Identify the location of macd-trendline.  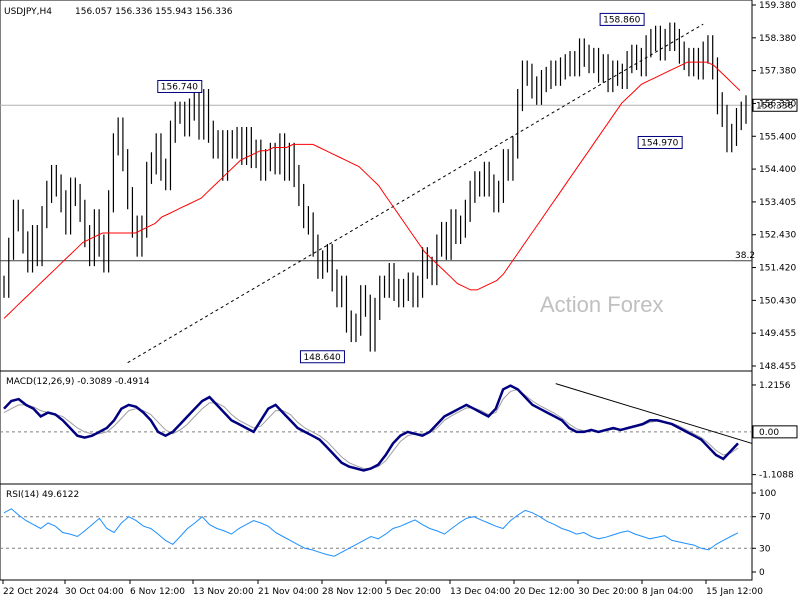
(654, 413).